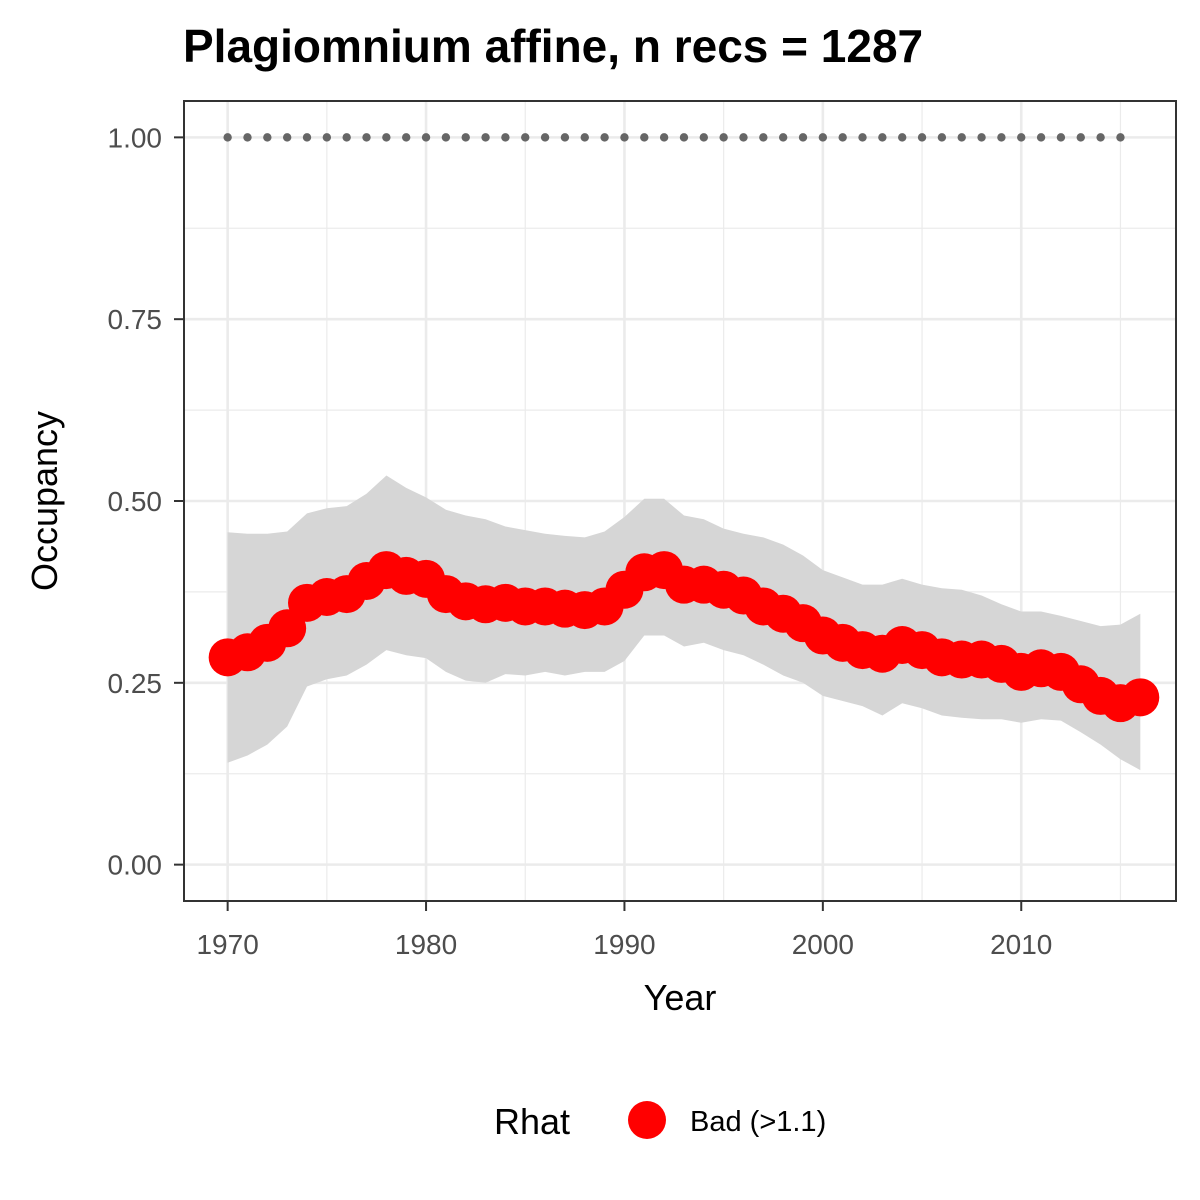  I want to click on y-tick-label: 0.75, so click(135, 319).